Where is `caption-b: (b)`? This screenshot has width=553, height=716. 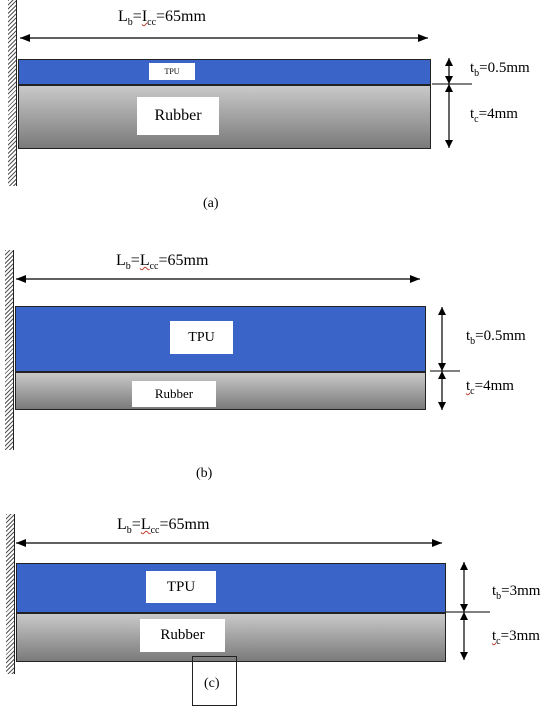 caption-b: (b) is located at coordinates (204, 473).